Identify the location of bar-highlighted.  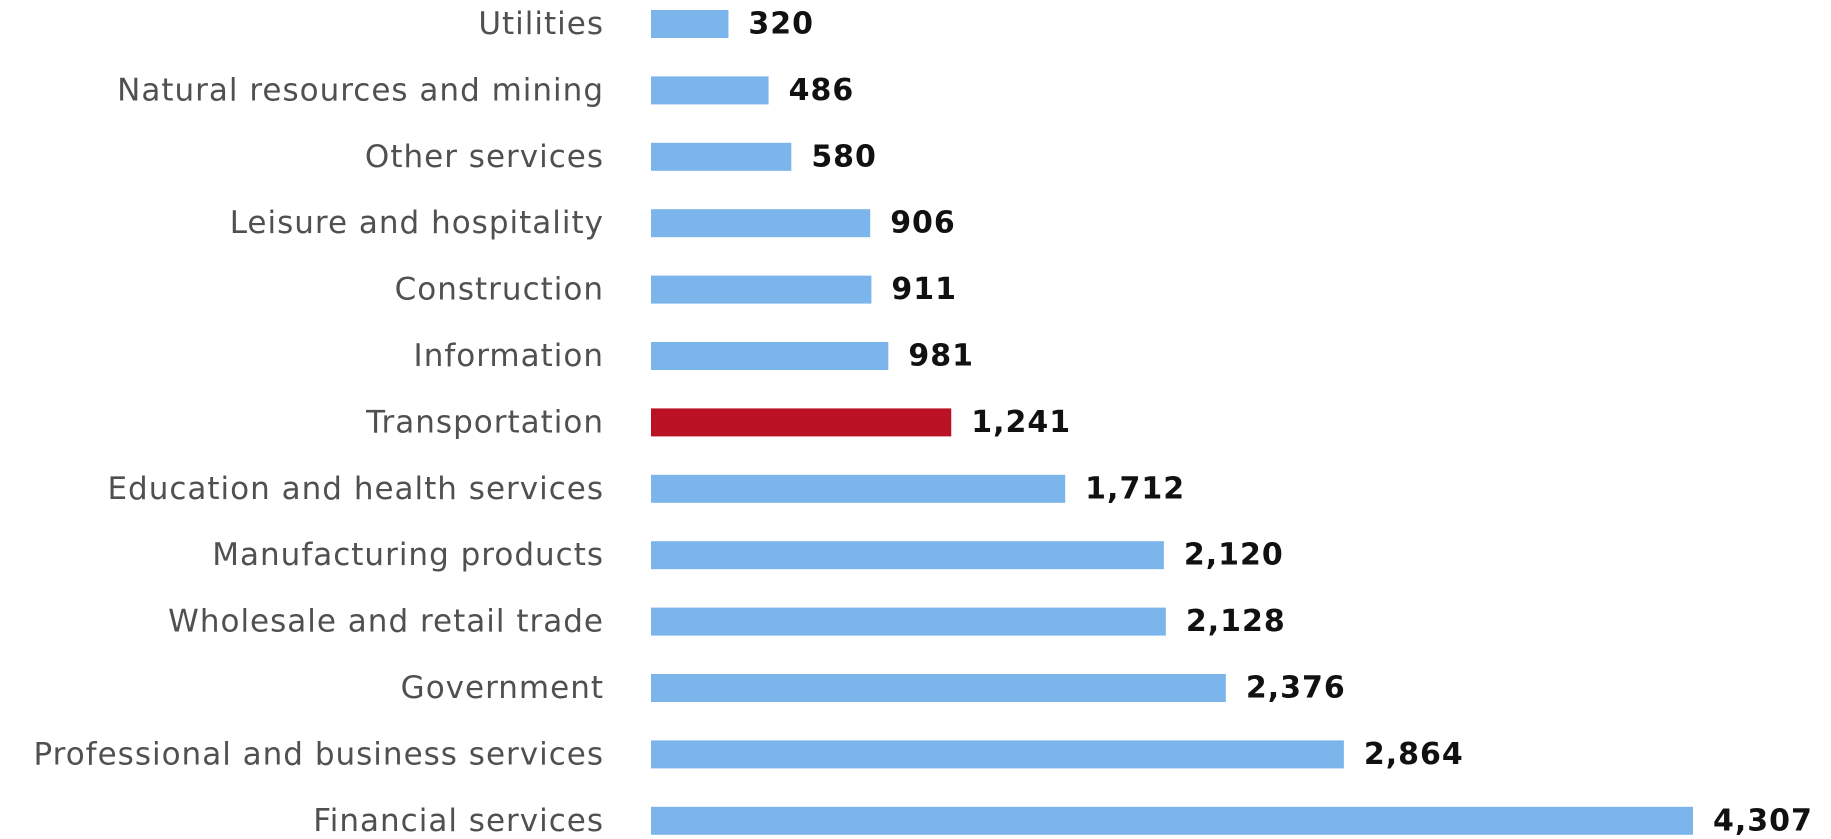
(801, 422).